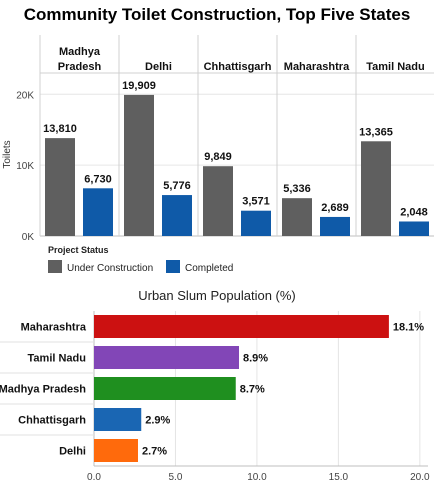 This screenshot has width=434, height=489. I want to click on legend-entry-label: Completed, so click(209, 268).